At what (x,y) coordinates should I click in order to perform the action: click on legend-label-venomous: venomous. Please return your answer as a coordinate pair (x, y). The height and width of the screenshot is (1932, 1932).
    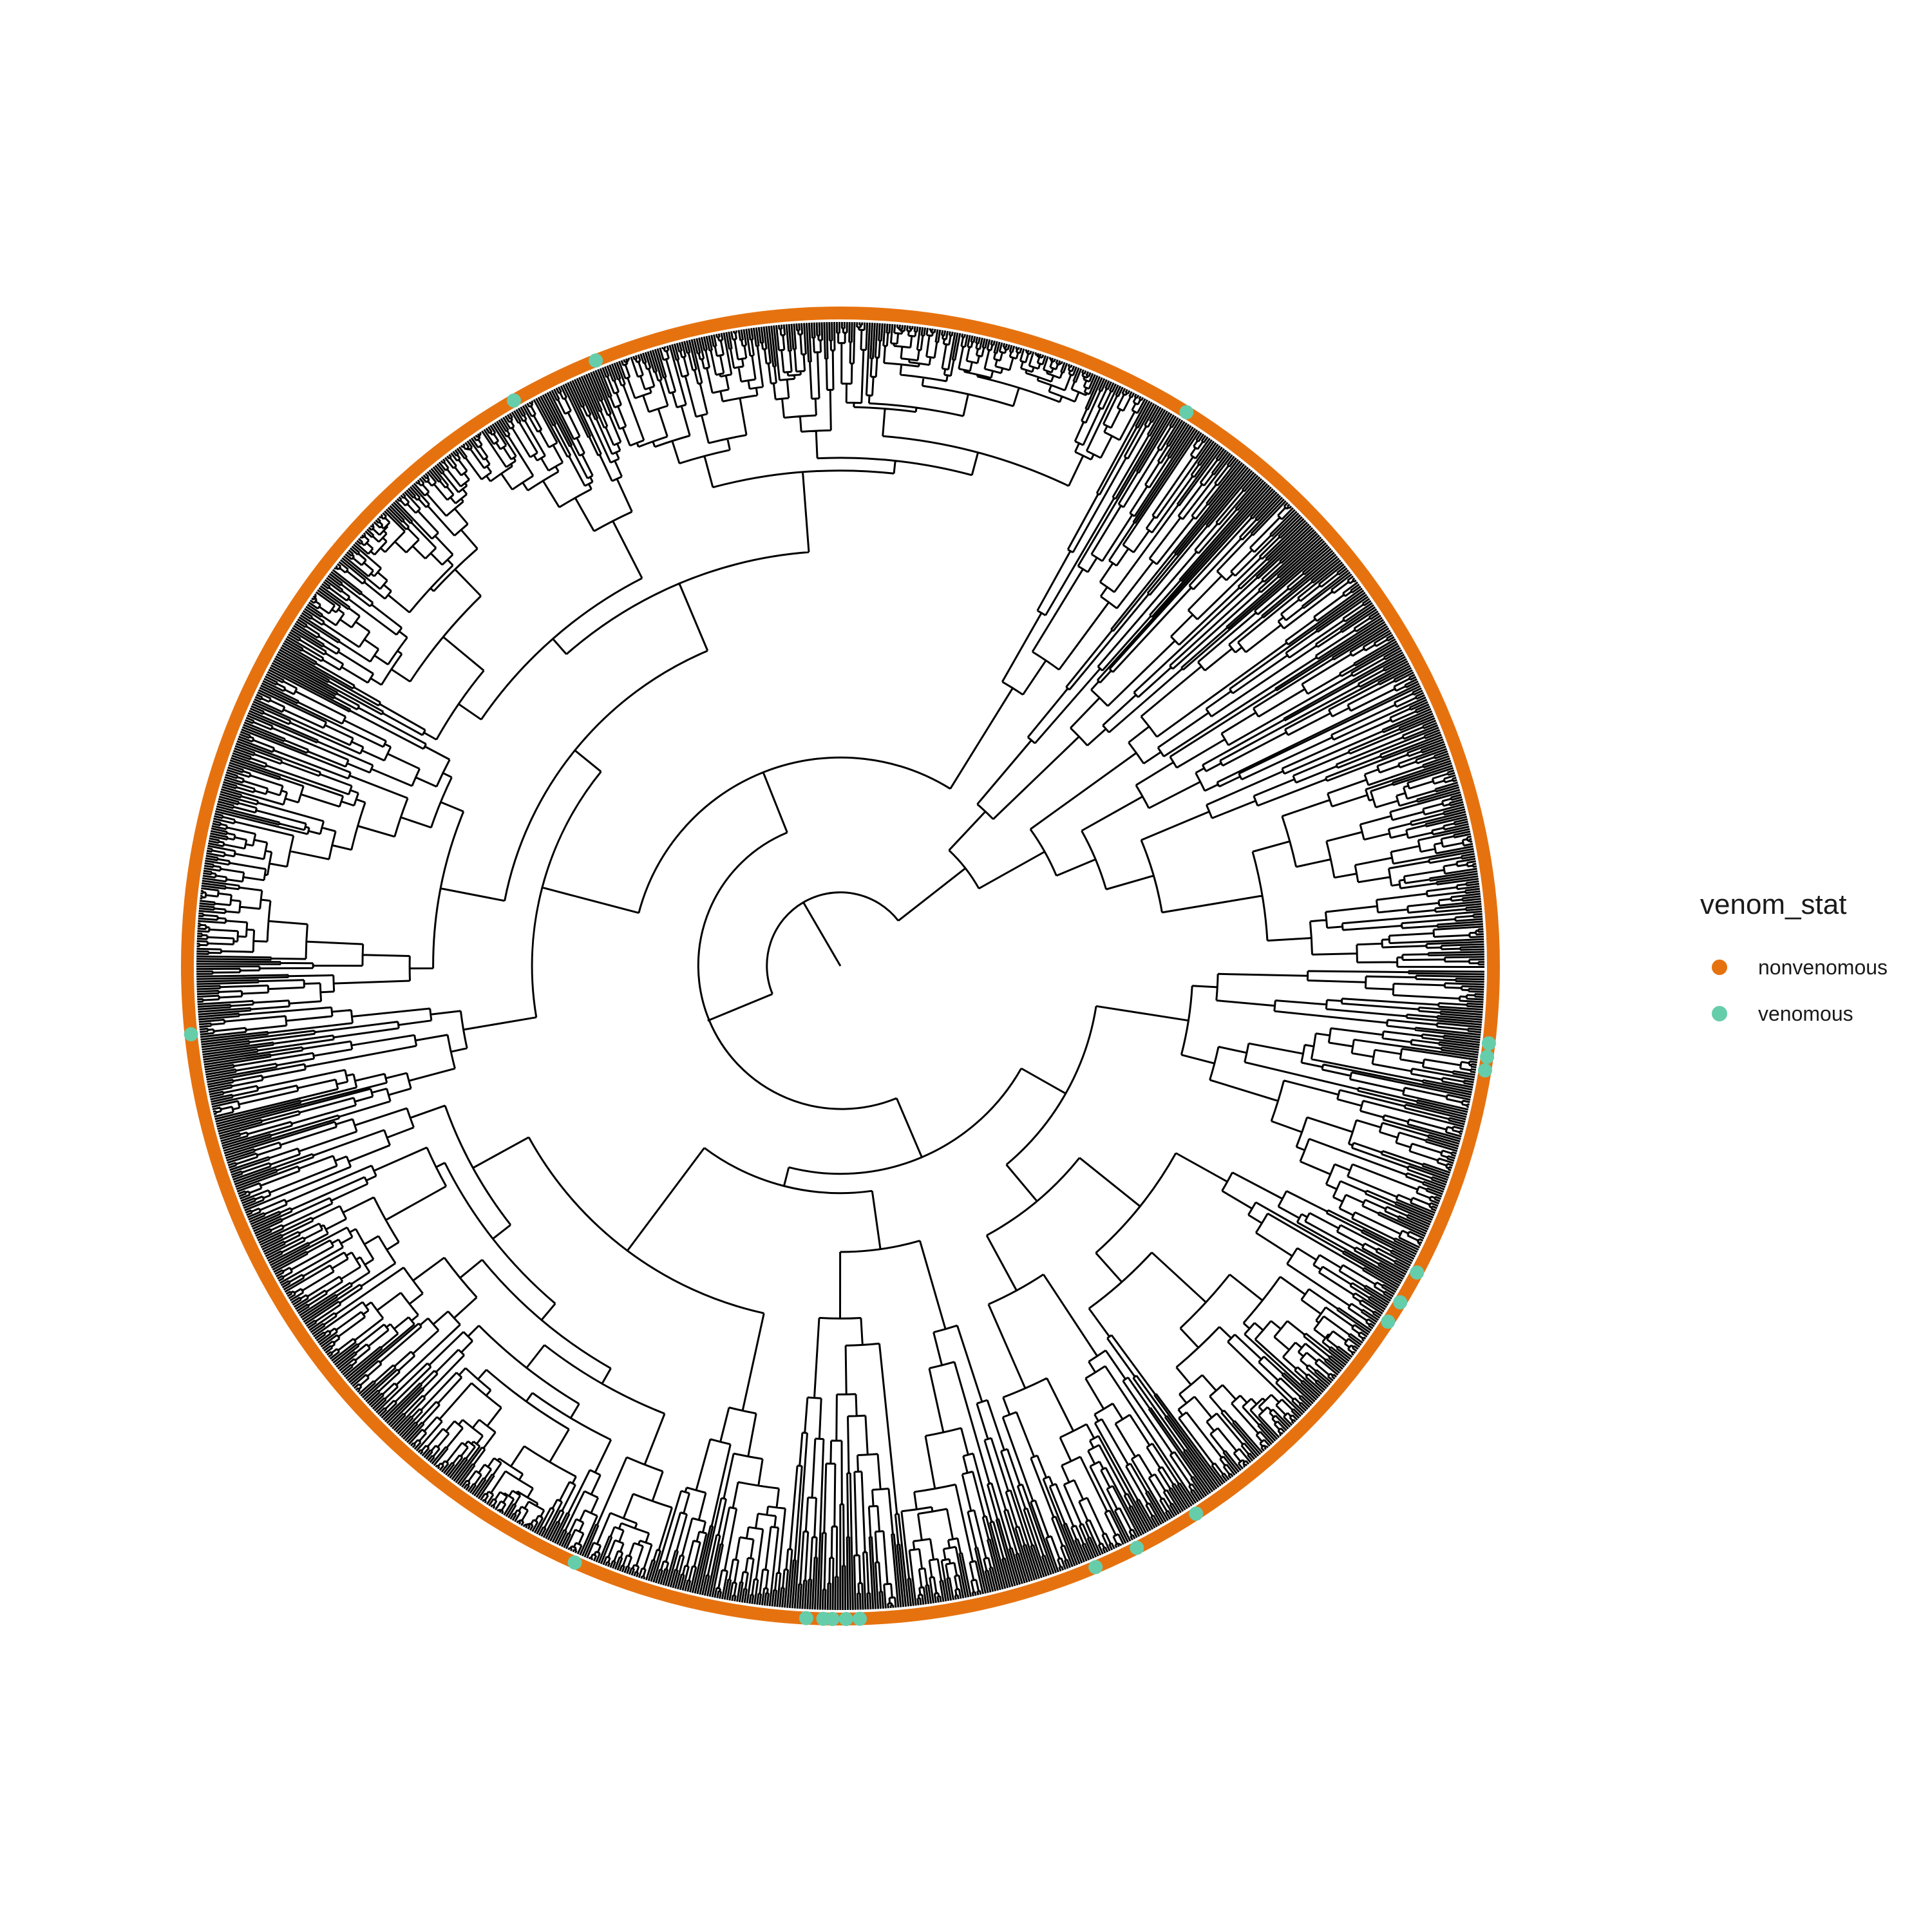
    Looking at the image, I should click on (1805, 1013).